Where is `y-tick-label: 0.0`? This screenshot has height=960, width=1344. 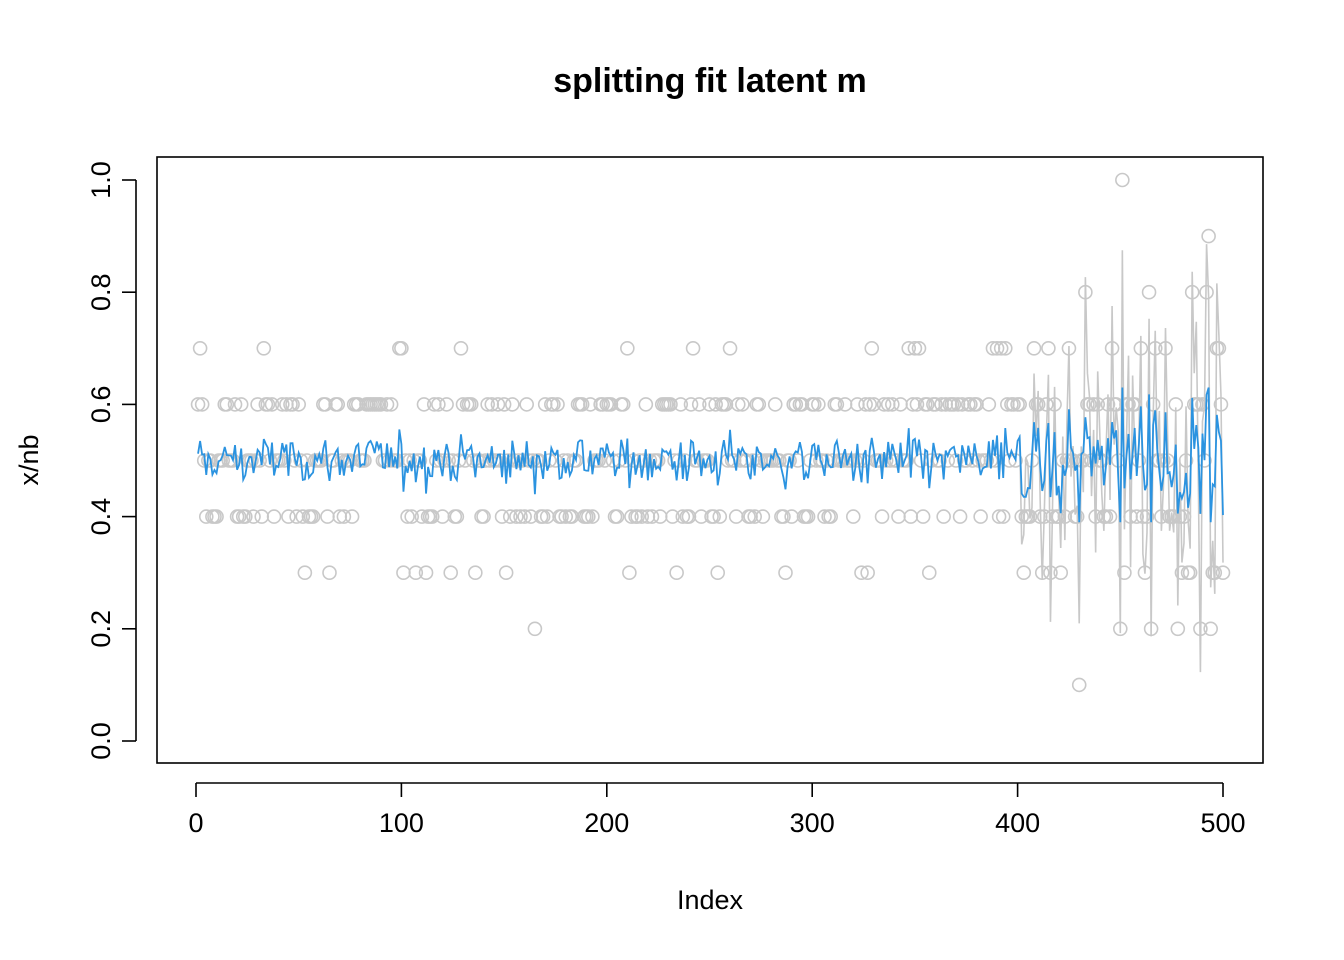 y-tick-label: 0.0 is located at coordinates (101, 741).